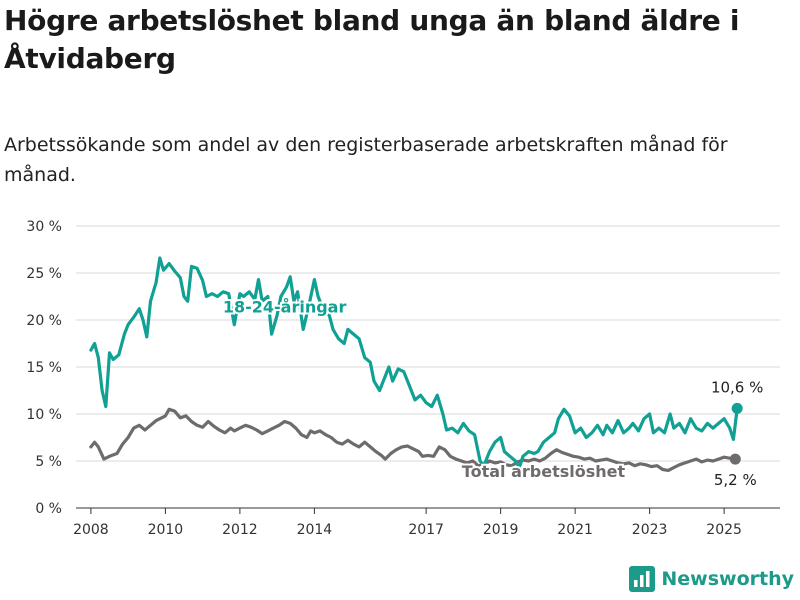 This screenshot has height=600, width=800. Describe the element at coordinates (501, 530) in the screenshot. I see `x-tick-label: 2019` at that location.